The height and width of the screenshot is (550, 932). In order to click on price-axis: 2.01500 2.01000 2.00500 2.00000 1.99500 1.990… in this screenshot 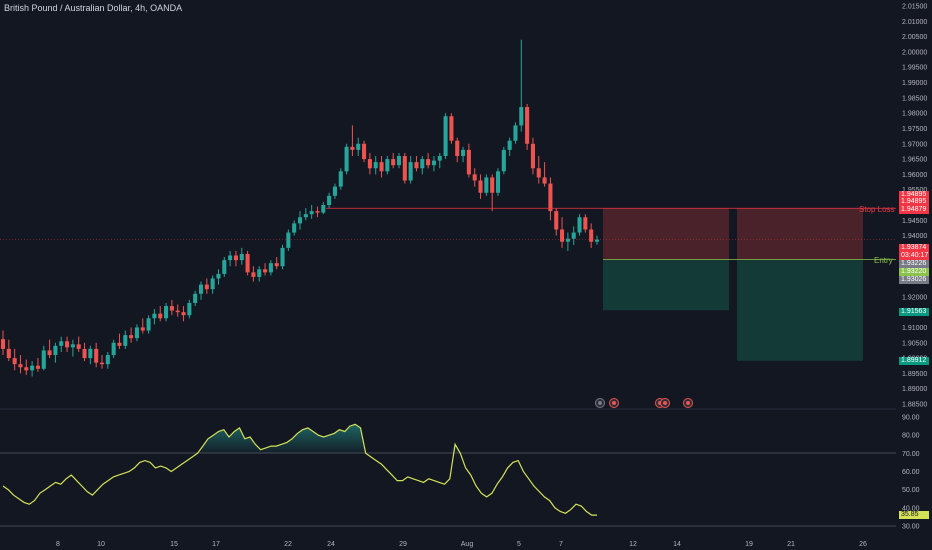, I will do `click(914, 206)`.